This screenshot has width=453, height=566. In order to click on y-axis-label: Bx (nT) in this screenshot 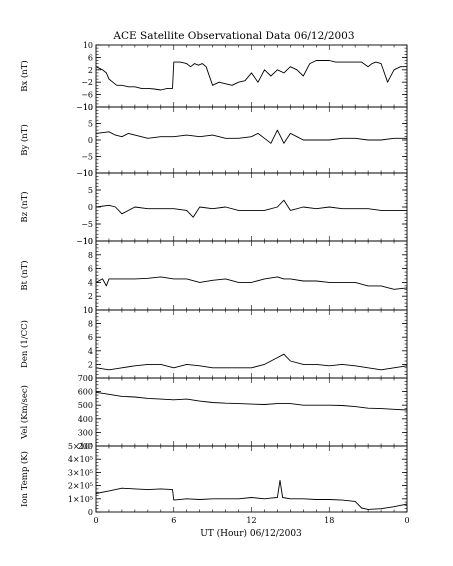, I will do `click(24, 76)`.